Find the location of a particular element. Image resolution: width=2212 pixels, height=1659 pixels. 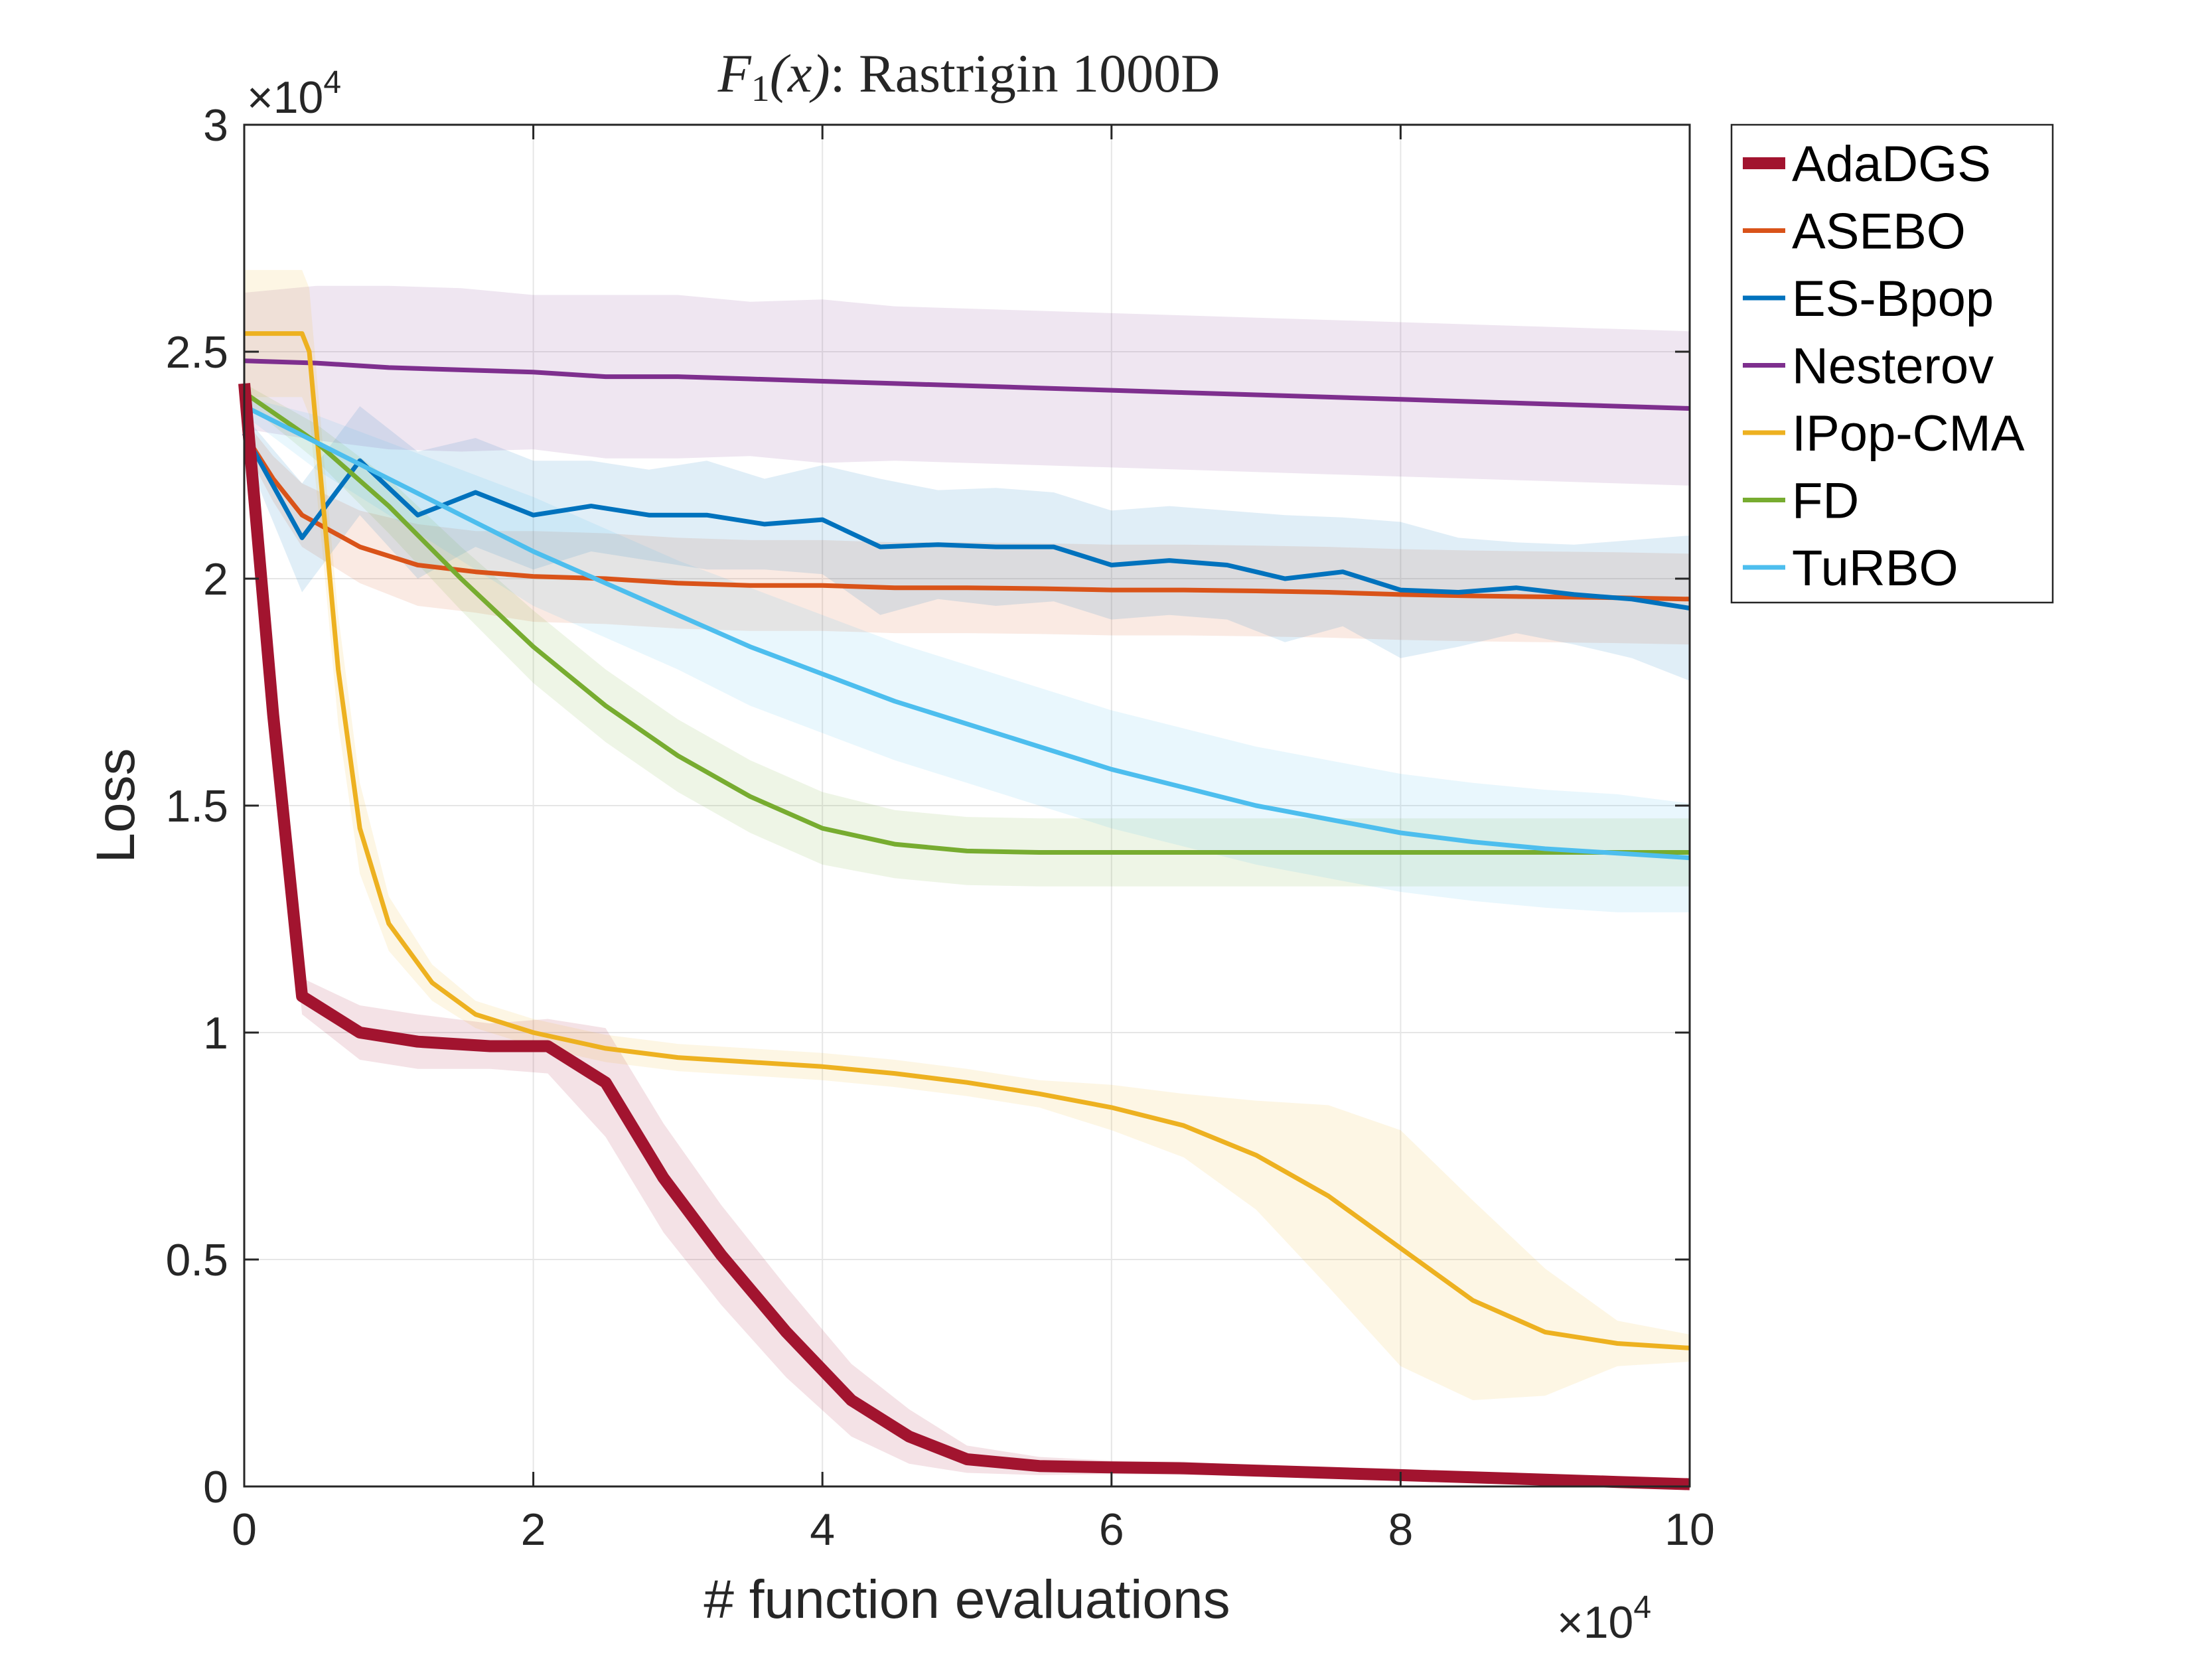

y-tick-labels: 0 0.5 1 1.5 2 2.5 3 is located at coordinates (197, 806).